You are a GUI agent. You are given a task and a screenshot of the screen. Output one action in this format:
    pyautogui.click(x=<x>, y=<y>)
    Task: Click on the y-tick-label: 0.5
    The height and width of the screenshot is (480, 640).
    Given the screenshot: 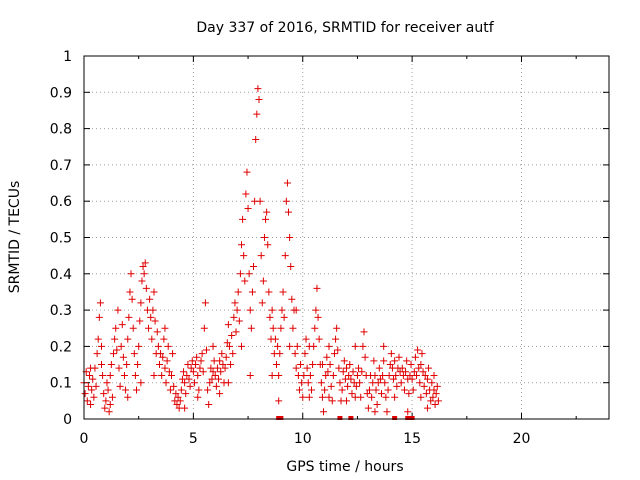 What is the action you would take?
    pyautogui.click(x=61, y=239)
    